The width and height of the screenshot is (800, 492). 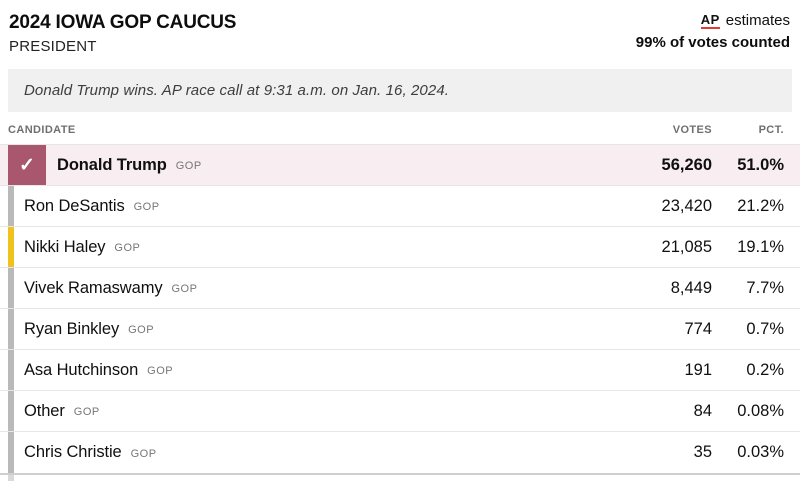 I want to click on column-header-pct: PCT., so click(x=771, y=130).